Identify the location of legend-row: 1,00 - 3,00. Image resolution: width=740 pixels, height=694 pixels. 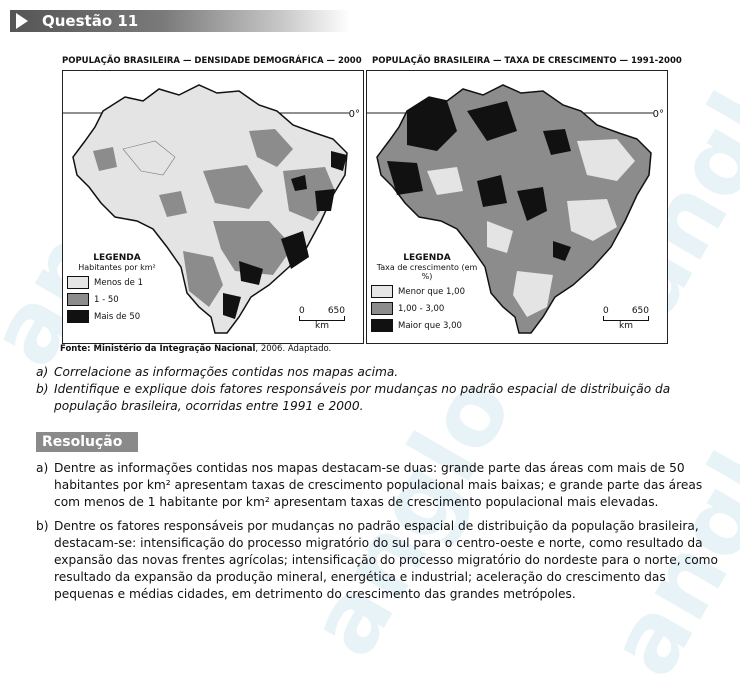
(427, 308).